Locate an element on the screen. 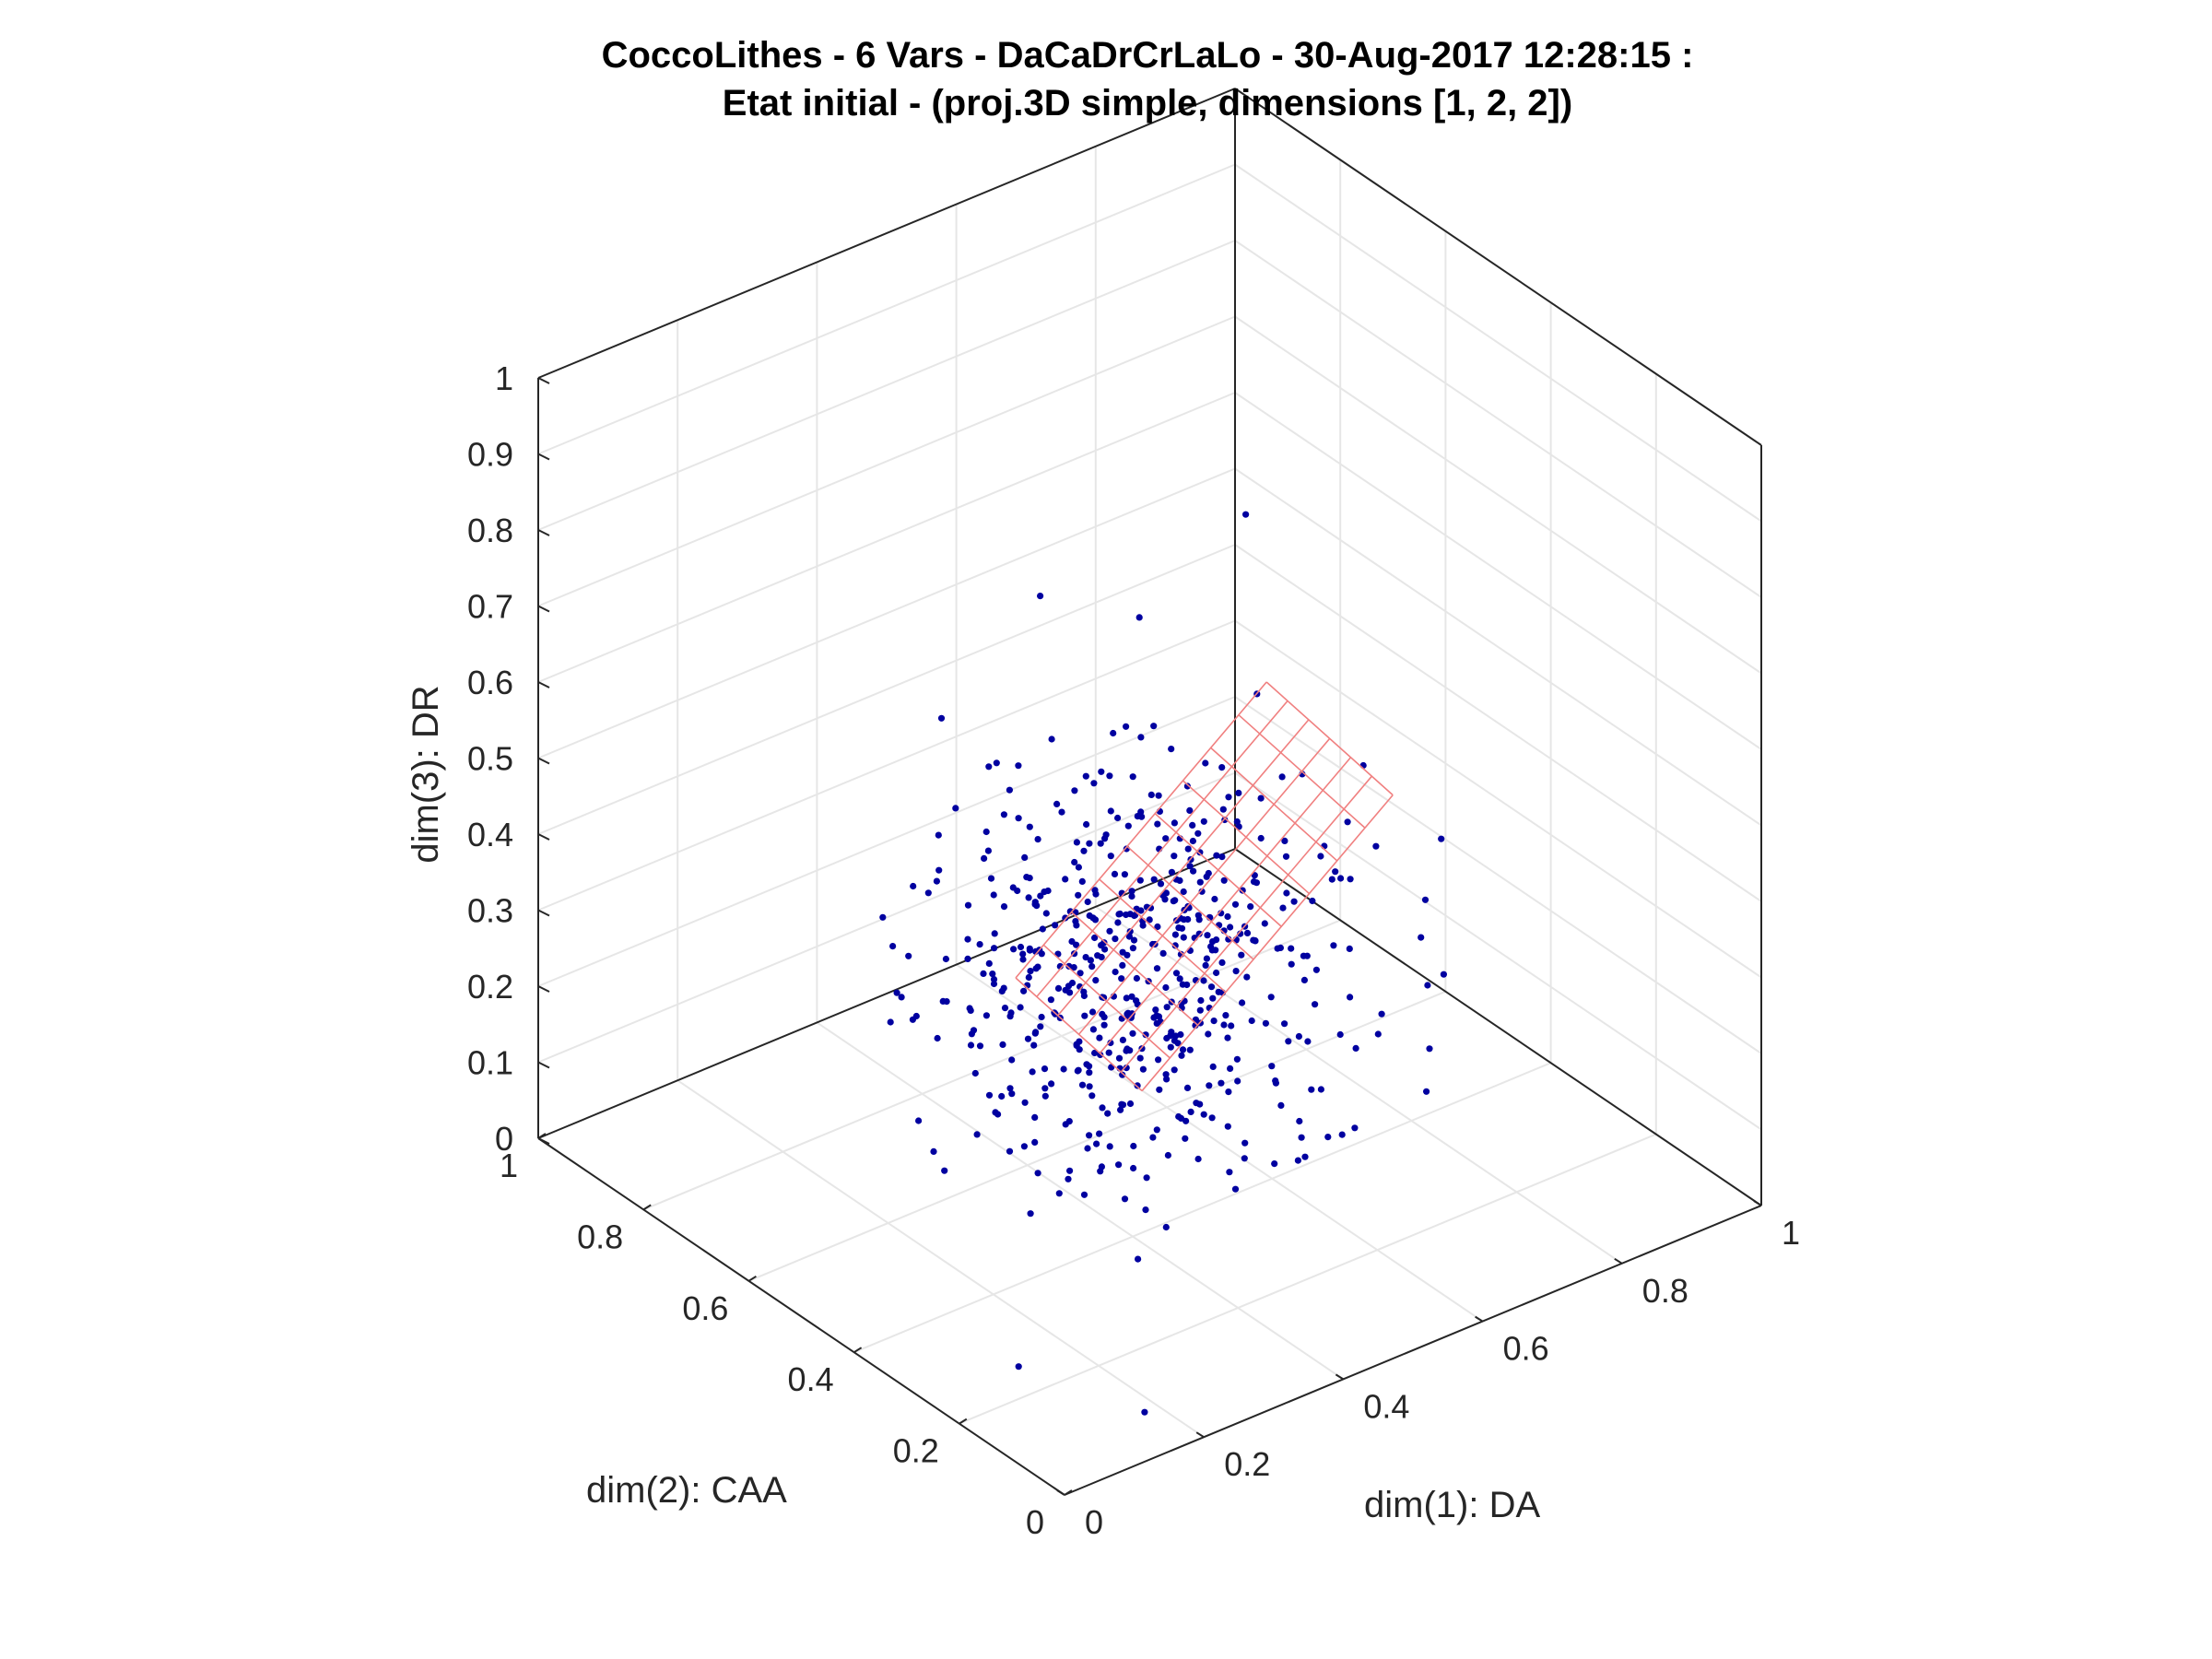 This screenshot has height=1659, width=2212. z-tick-label: 0.6 is located at coordinates (490, 682).